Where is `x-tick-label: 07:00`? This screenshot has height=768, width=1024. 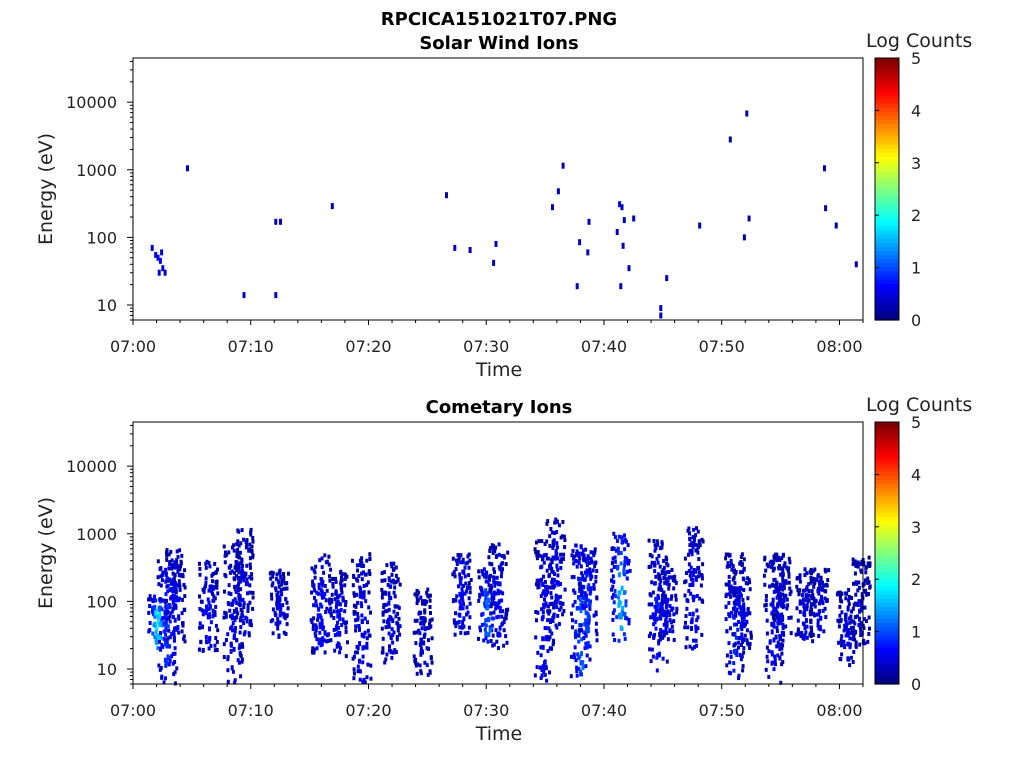 x-tick-label: 07:00 is located at coordinates (133, 346).